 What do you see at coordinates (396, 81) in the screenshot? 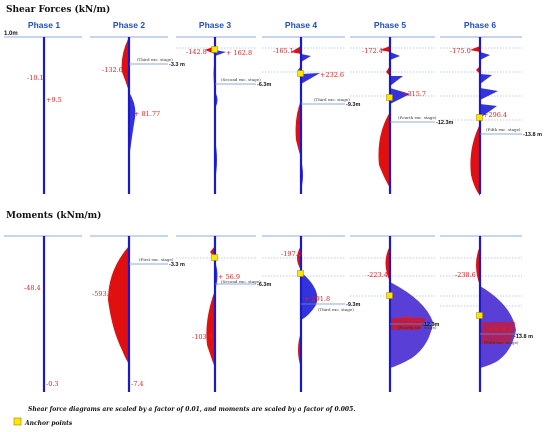
I see `shear-phase5-pos2` at bounding box center [396, 81].